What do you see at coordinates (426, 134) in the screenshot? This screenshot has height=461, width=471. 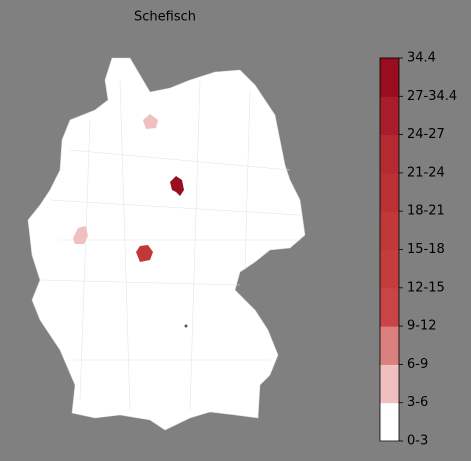 I see `colorbar-tick-label: 24-27` at bounding box center [426, 134].